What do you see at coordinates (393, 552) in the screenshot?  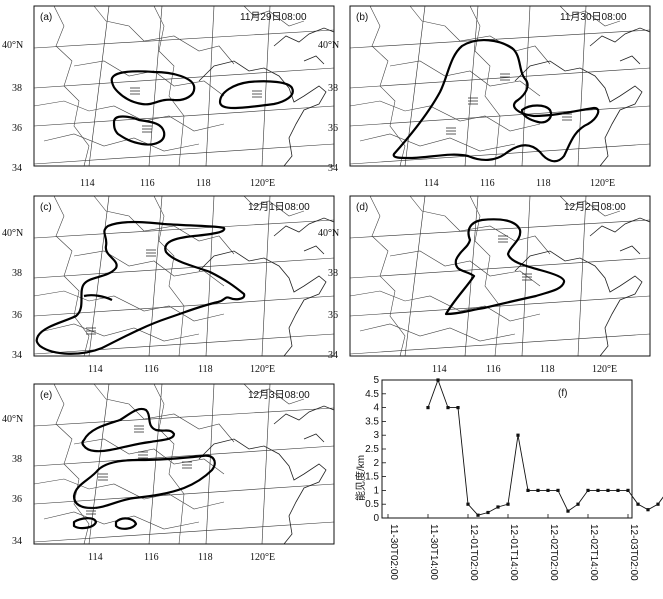 I see `x-tick-label: 11-30T02:00` at bounding box center [393, 552].